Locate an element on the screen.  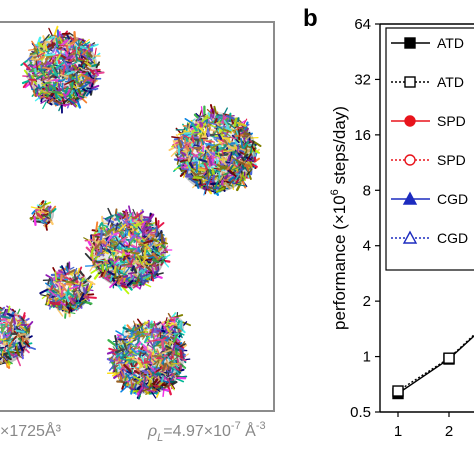
chart-series is located at coordinates (433, 366).